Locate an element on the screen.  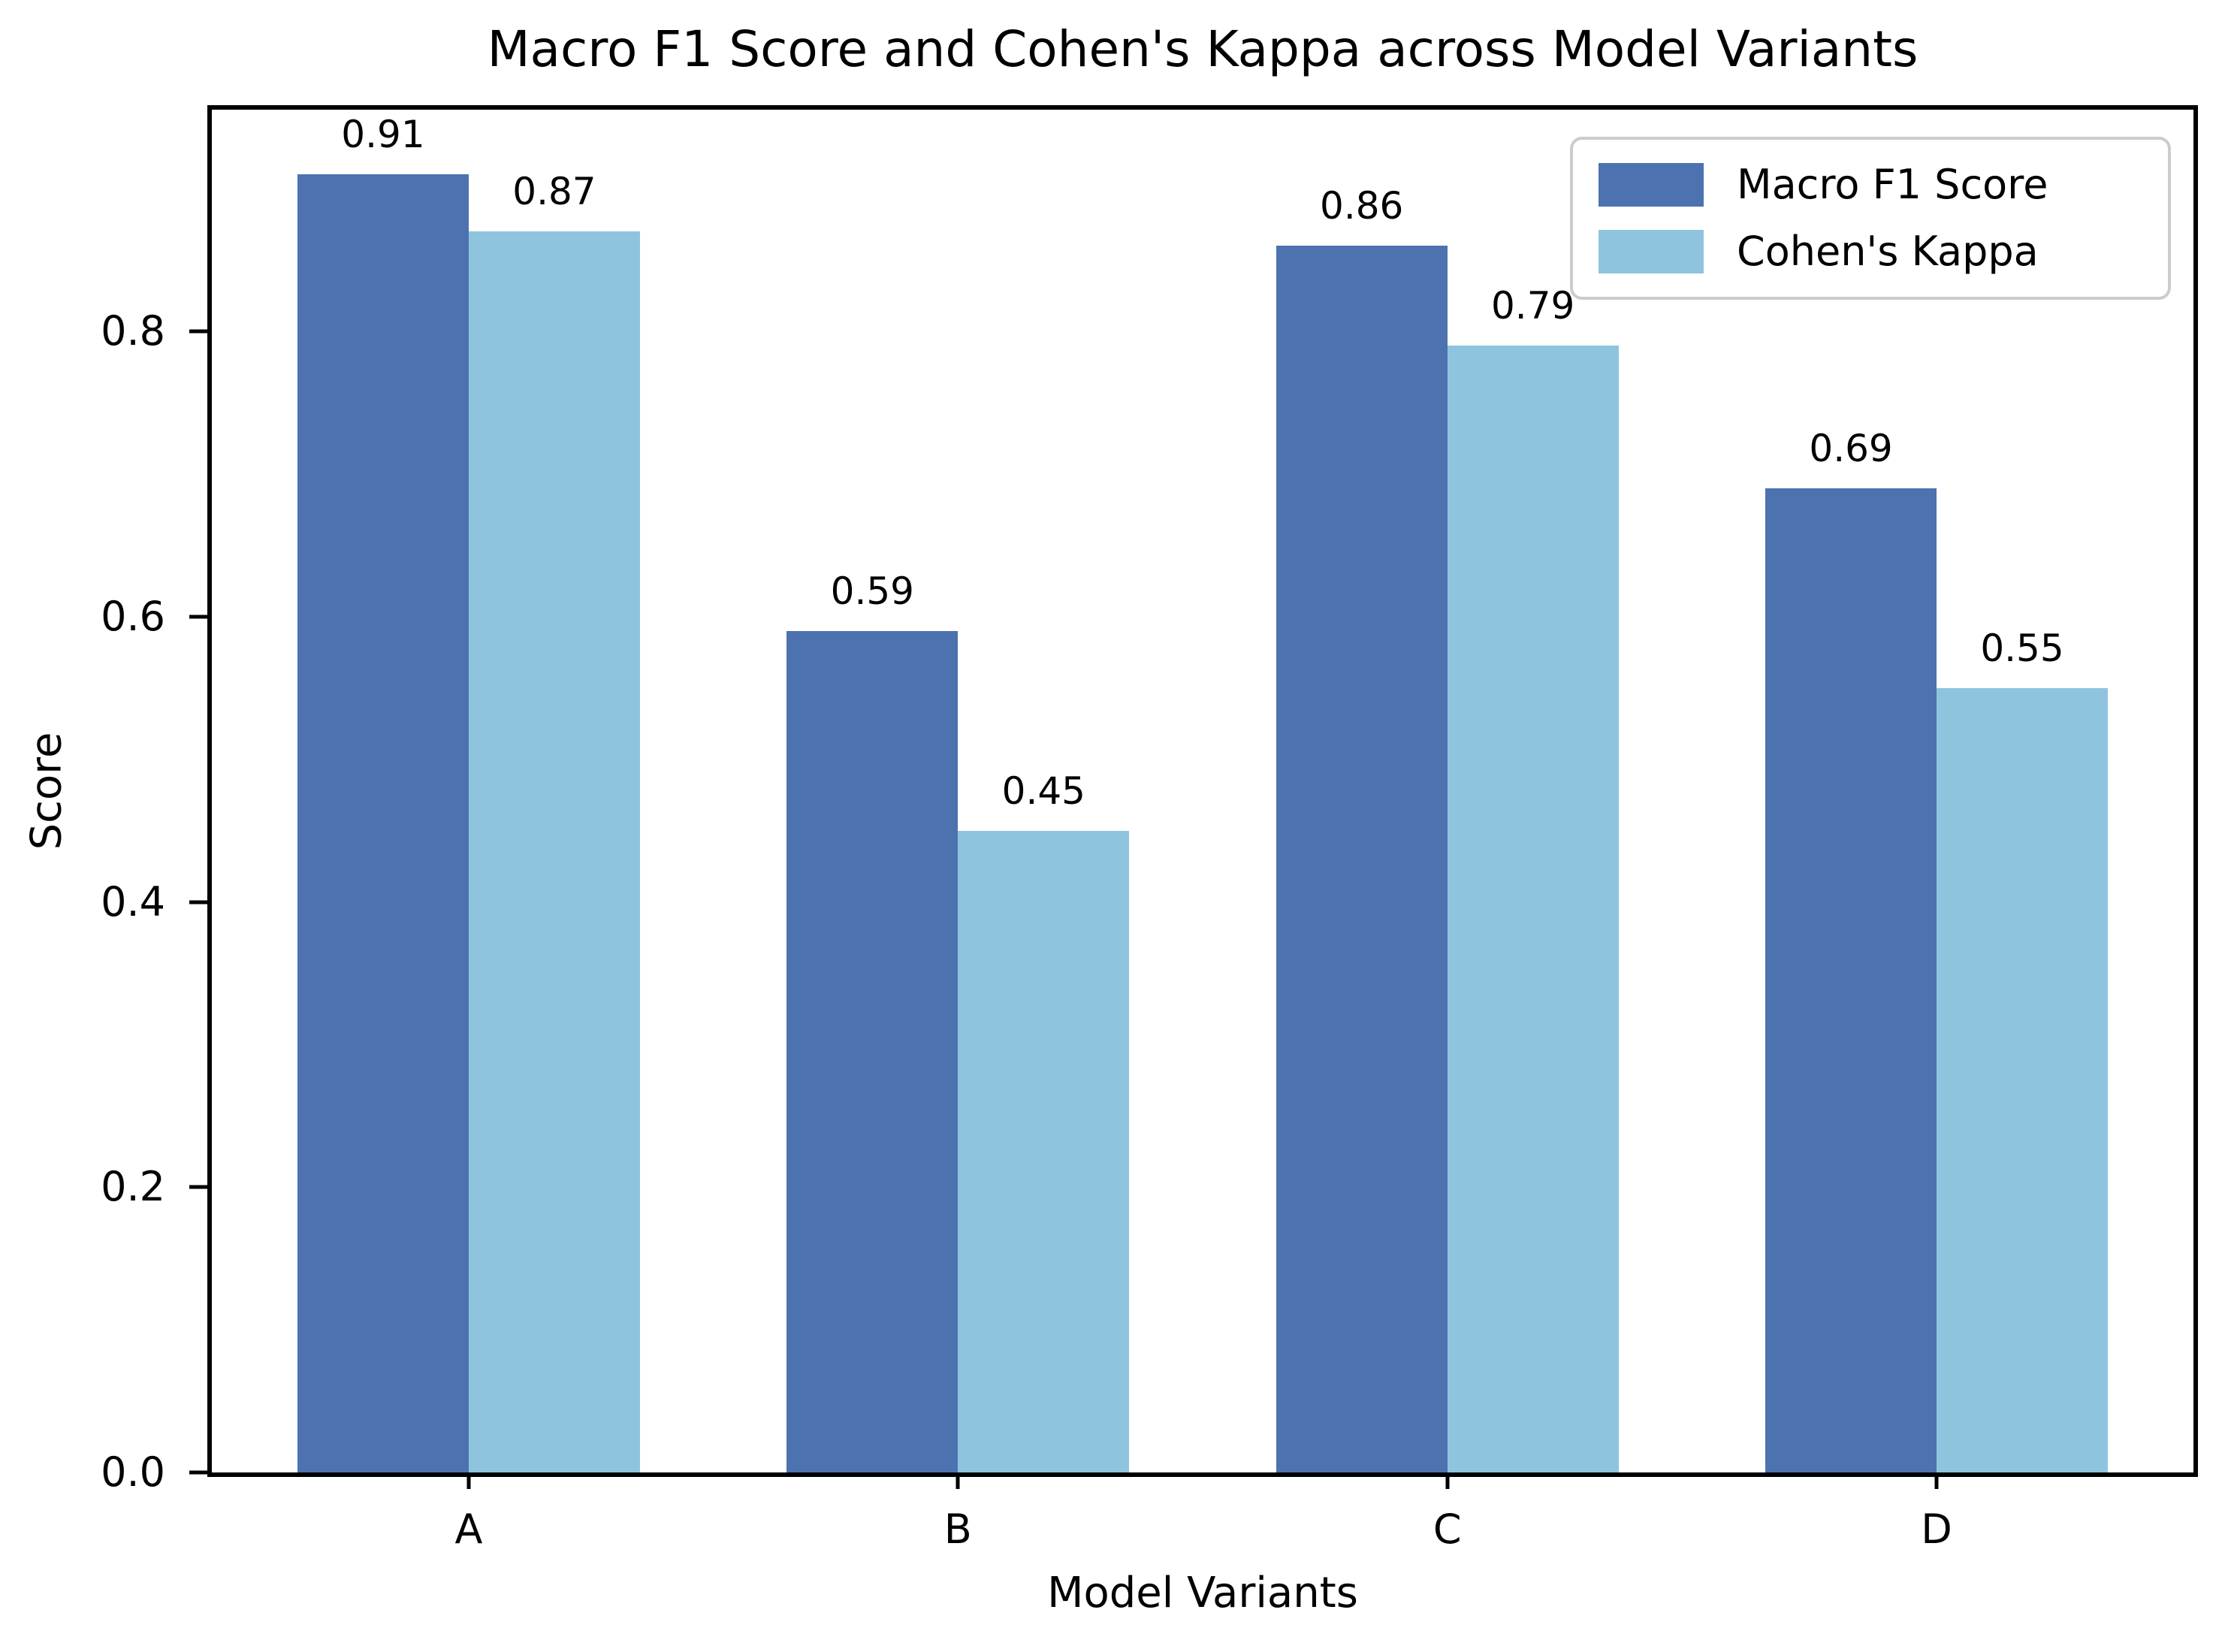
bar-value-label: 0.55 is located at coordinates (2022, 648).